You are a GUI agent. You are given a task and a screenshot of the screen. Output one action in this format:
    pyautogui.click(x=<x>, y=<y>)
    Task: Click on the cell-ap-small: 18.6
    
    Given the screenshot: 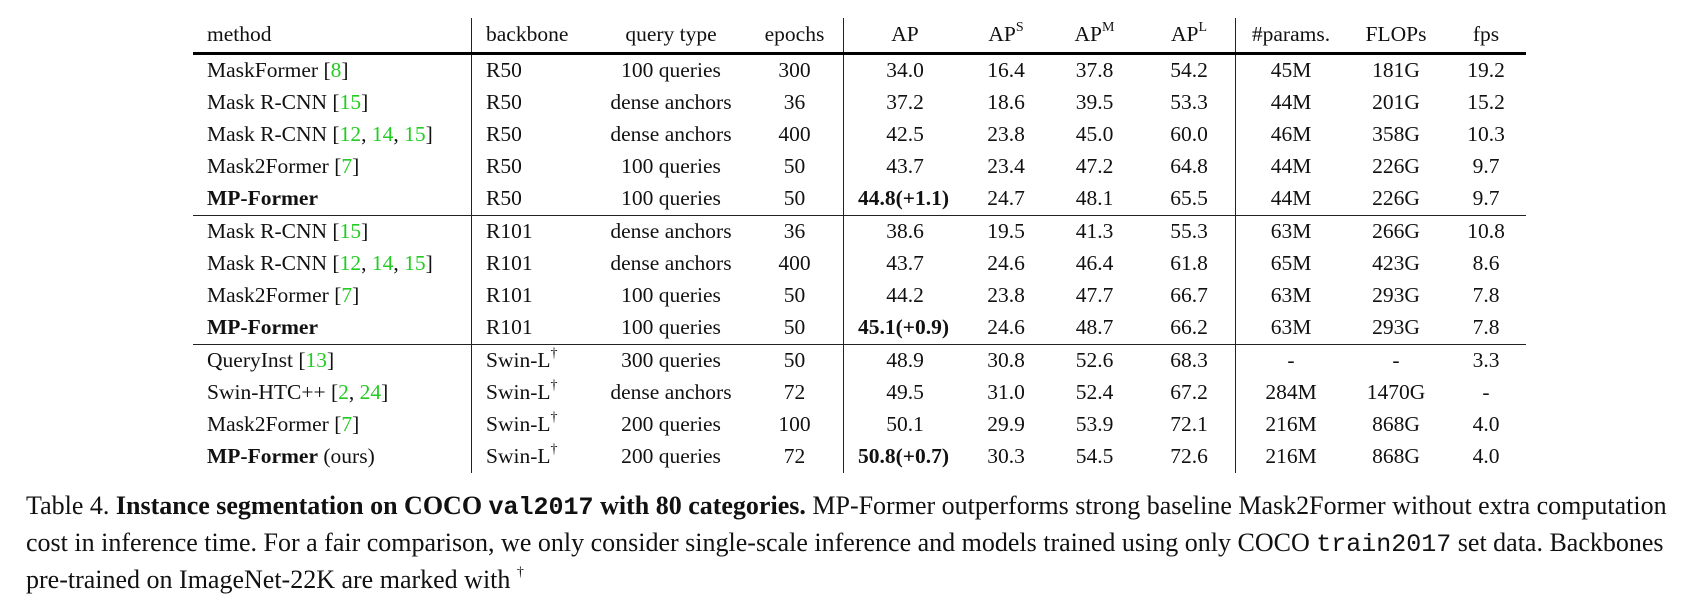 What is the action you would take?
    pyautogui.click(x=1006, y=102)
    